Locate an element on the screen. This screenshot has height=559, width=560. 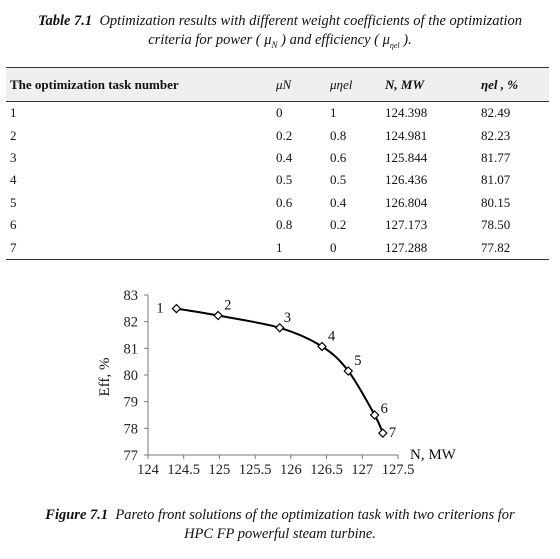
x-tick-label: 125.5 is located at coordinates (255, 470).